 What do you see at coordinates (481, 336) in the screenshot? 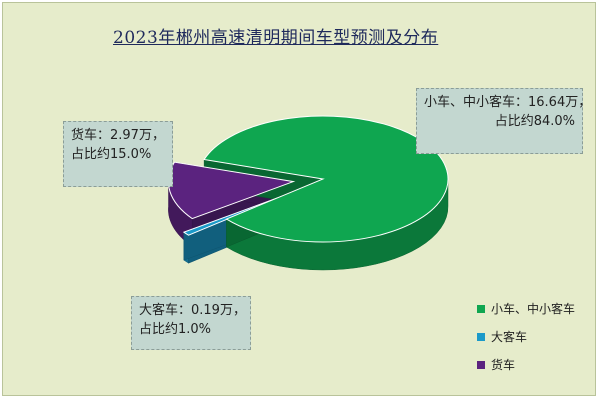
I see `legend-swatch-bus` at bounding box center [481, 336].